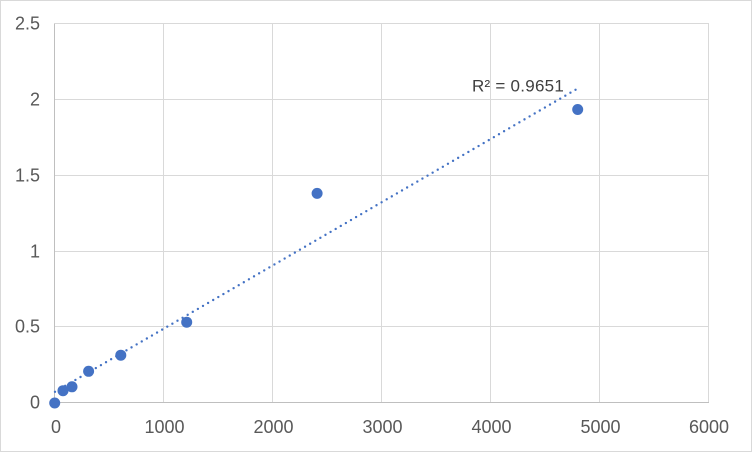 Image resolution: width=752 pixels, height=452 pixels. What do you see at coordinates (27, 327) in the screenshot?
I see `svg-text: 0.5` at bounding box center [27, 327].